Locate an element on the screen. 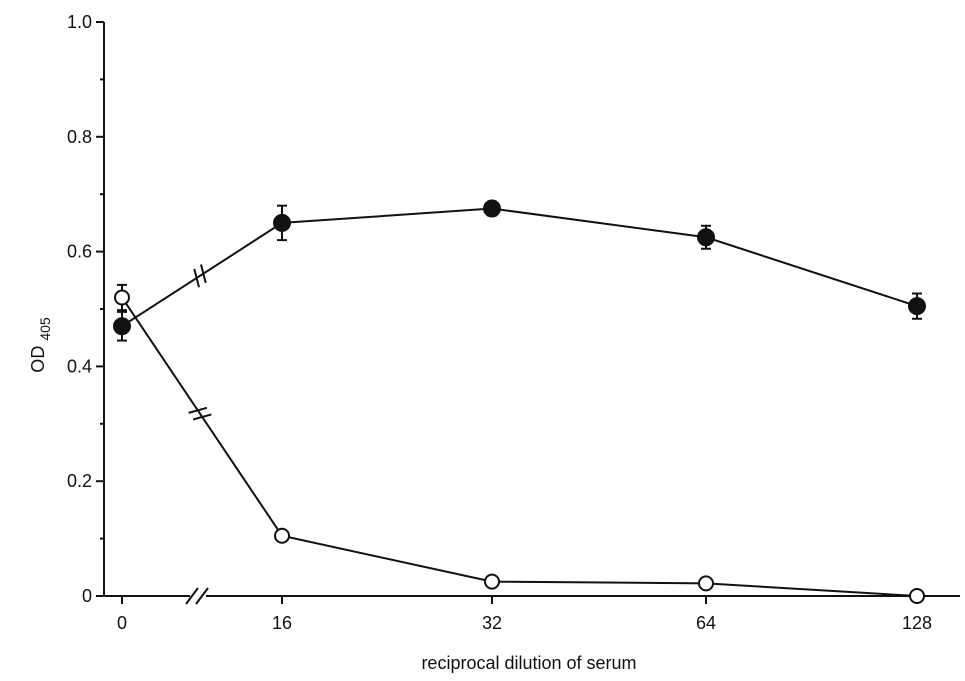 Image resolution: width=965 pixels, height=681 pixels. y-axis-title-subscript: 405 is located at coordinates (45, 329).